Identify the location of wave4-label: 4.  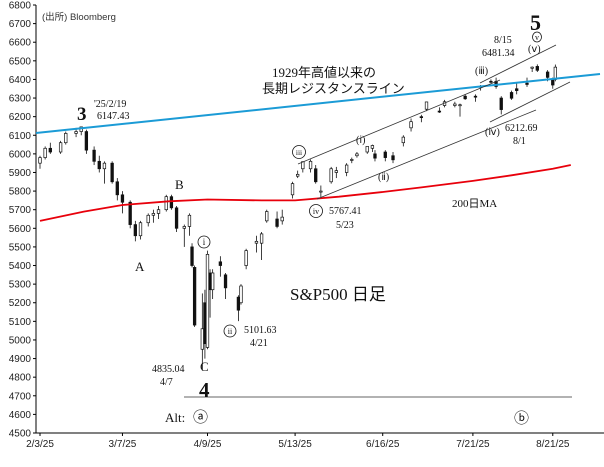
(204, 390).